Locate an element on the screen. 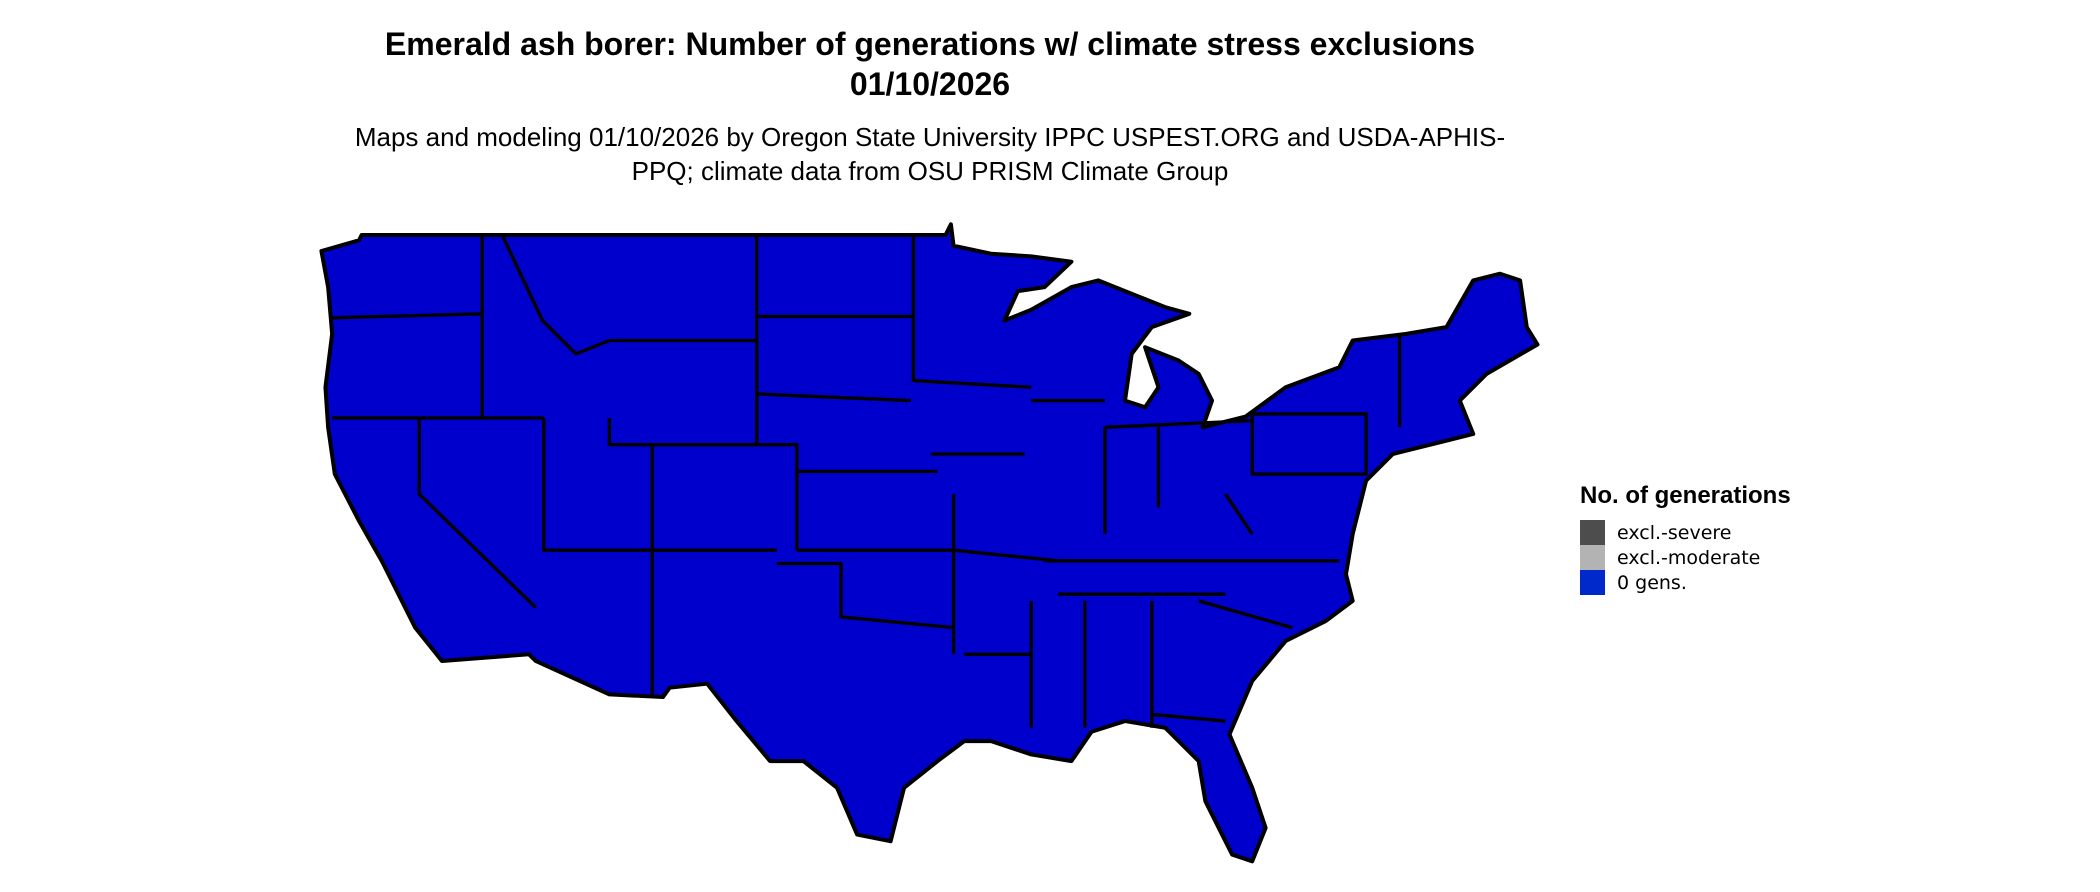 The height and width of the screenshot is (892, 2100). legend-item-excl-moderate: excl.-moderate is located at coordinates (1685, 557).